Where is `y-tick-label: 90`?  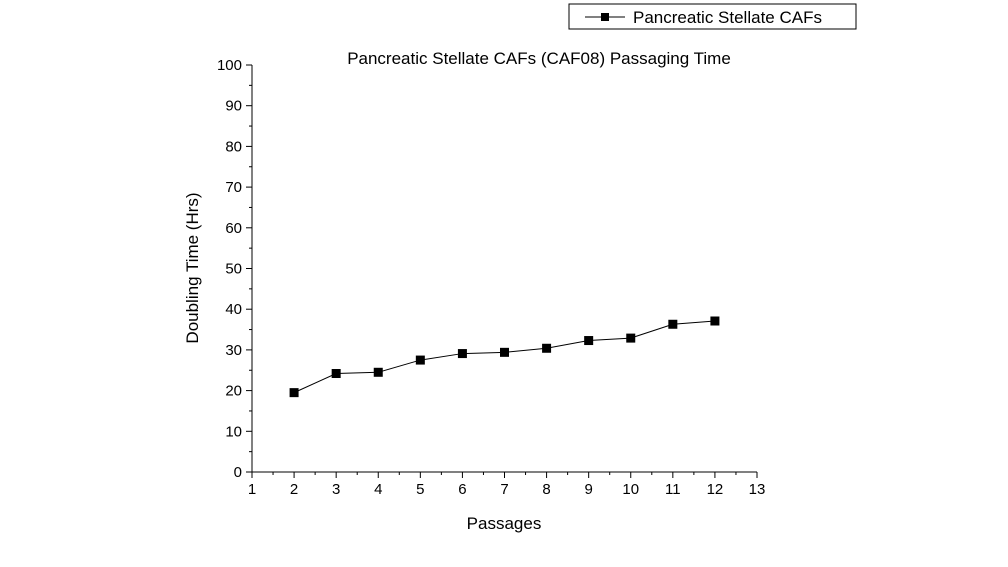
y-tick-label: 90 is located at coordinates (233, 106).